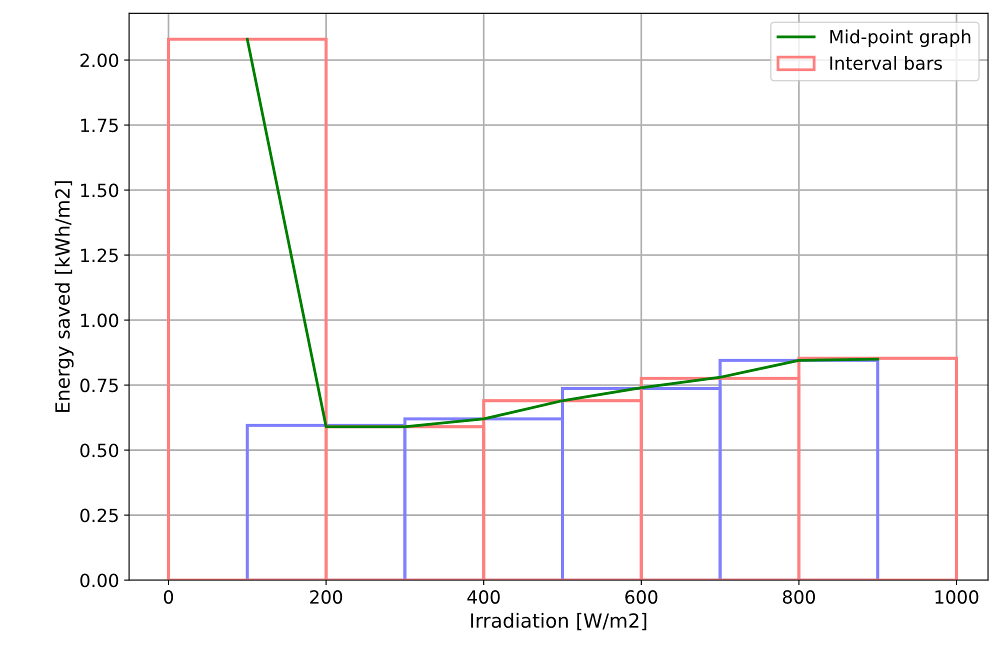 This screenshot has width=993, height=663. Describe the element at coordinates (99, 191) in the screenshot. I see `y-tick-label: 1.50` at that location.